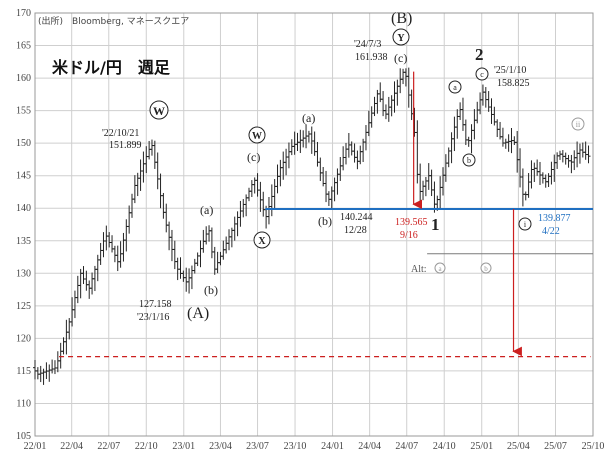 The image size is (604, 469). Describe the element at coordinates (146, 446) in the screenshot. I see `x-tick-label: 22/10` at that location.